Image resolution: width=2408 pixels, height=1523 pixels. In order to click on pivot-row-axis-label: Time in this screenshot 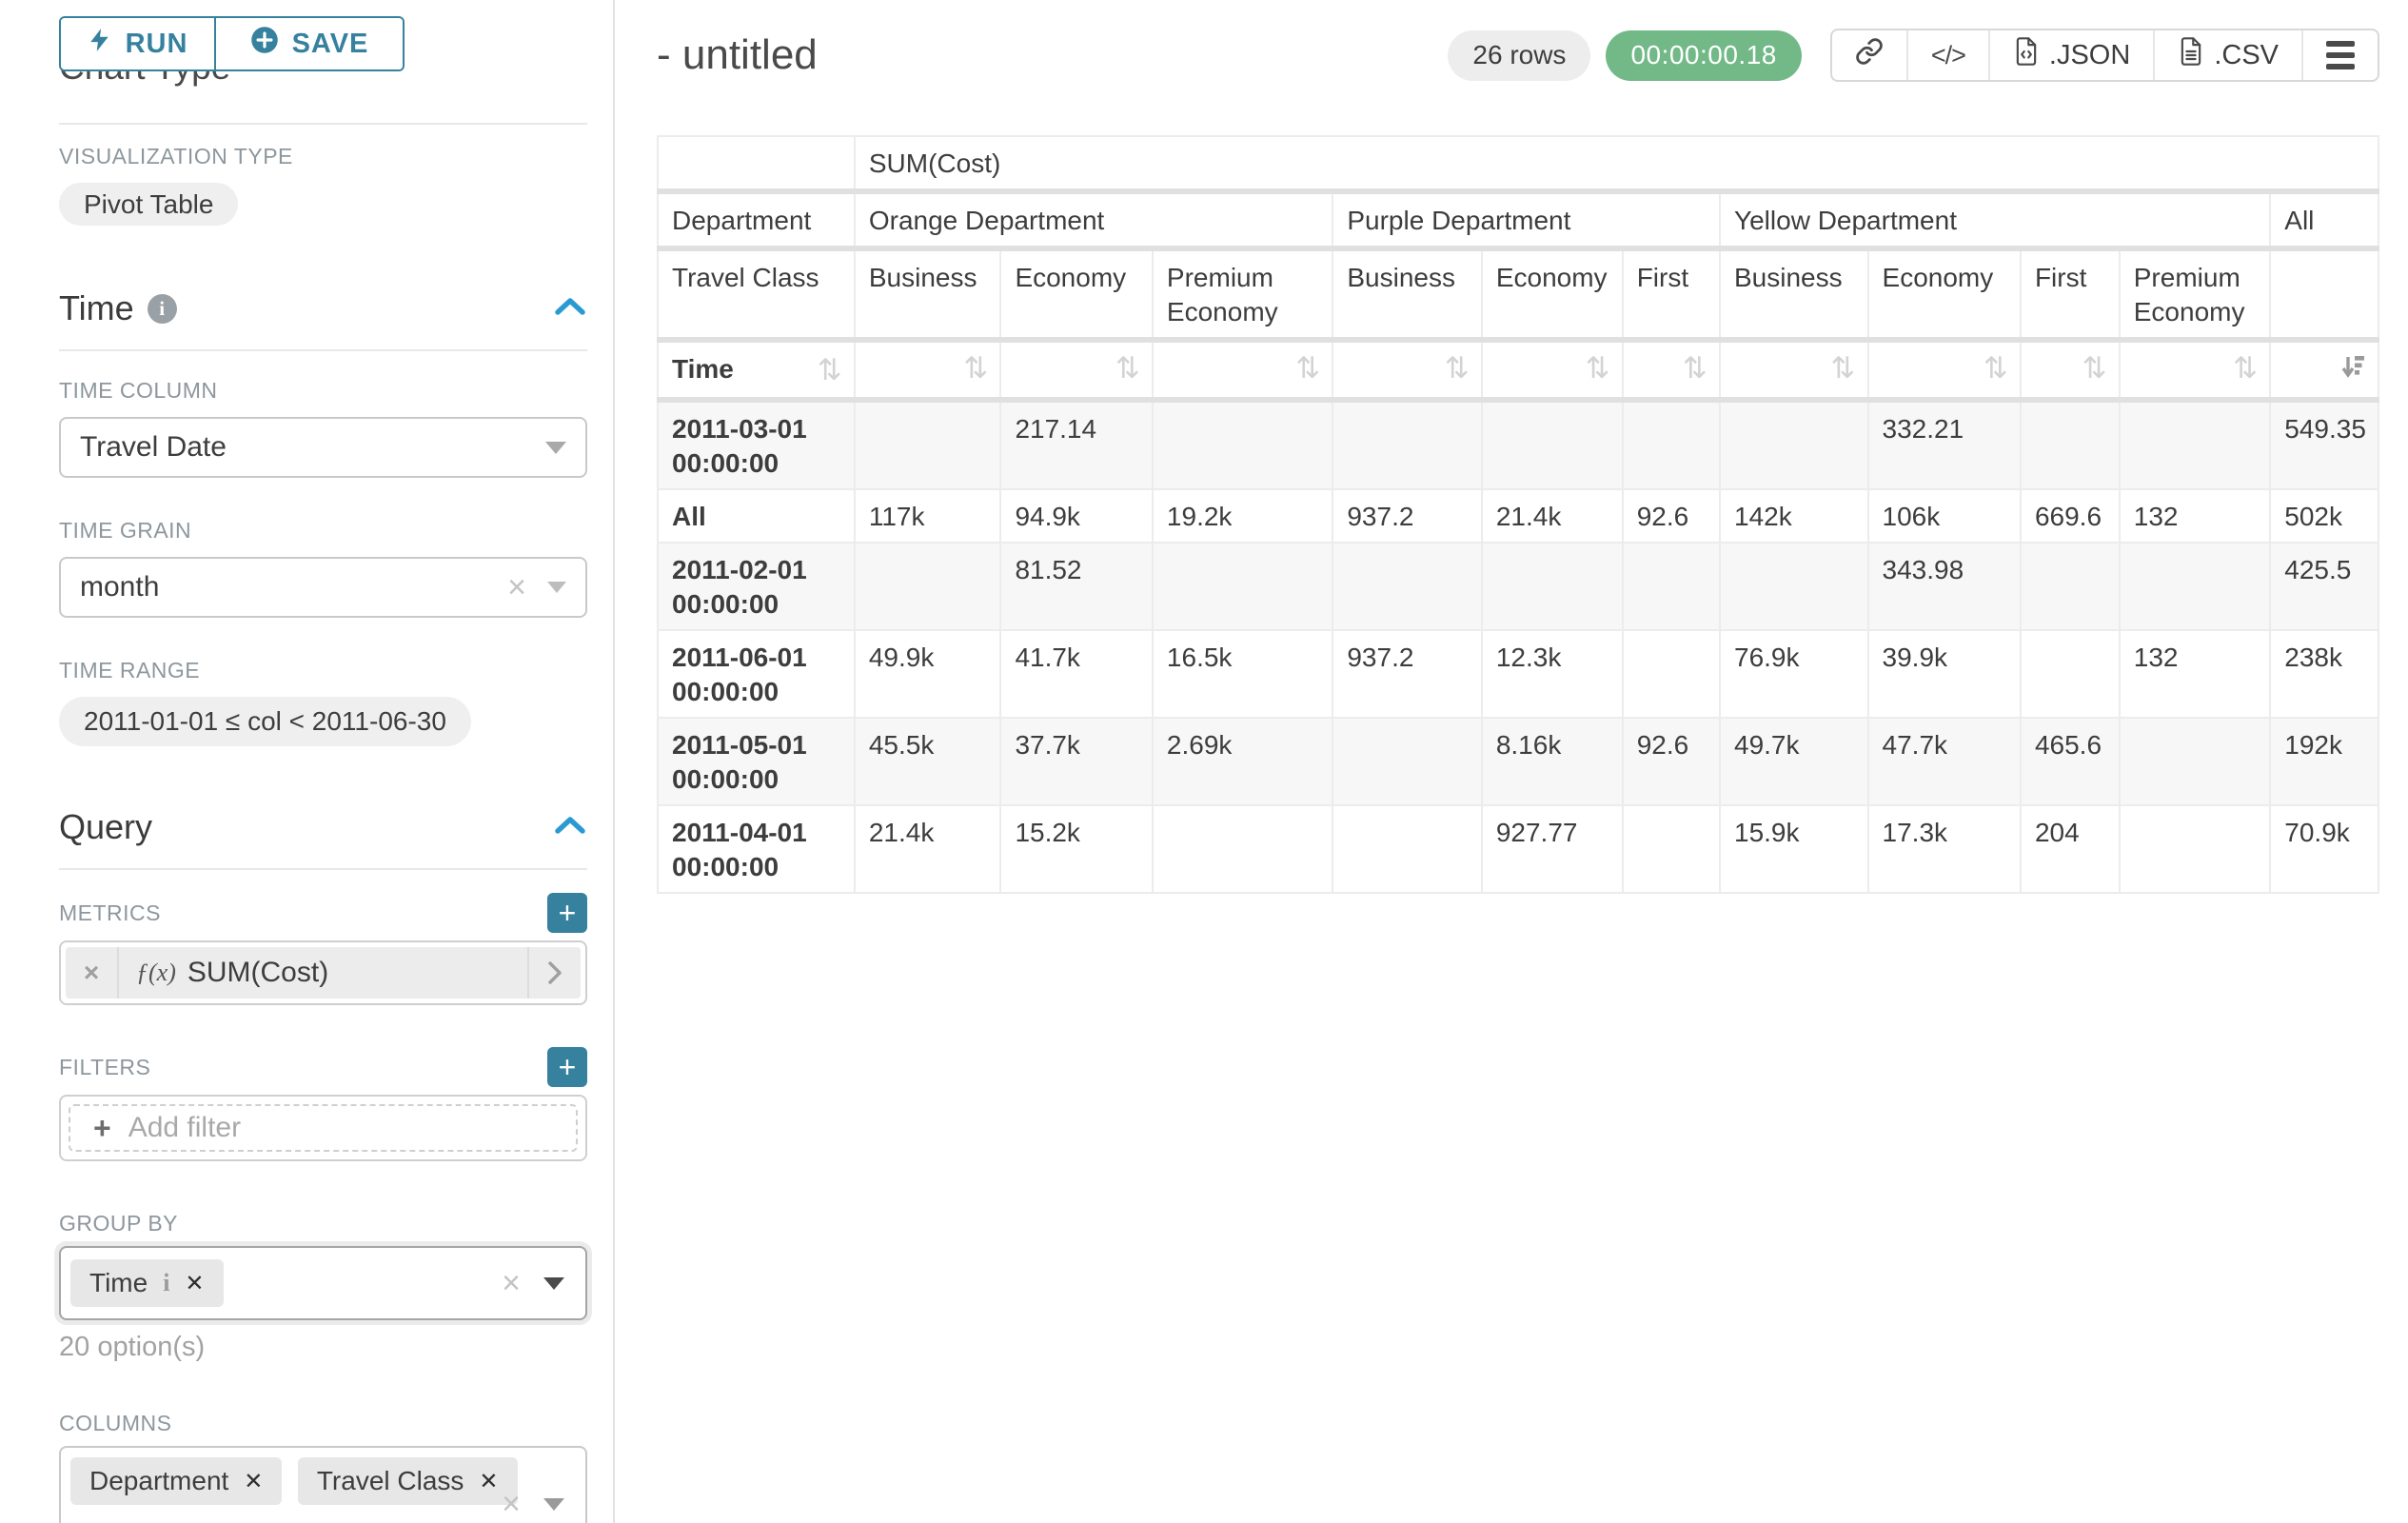, I will do `click(703, 369)`.